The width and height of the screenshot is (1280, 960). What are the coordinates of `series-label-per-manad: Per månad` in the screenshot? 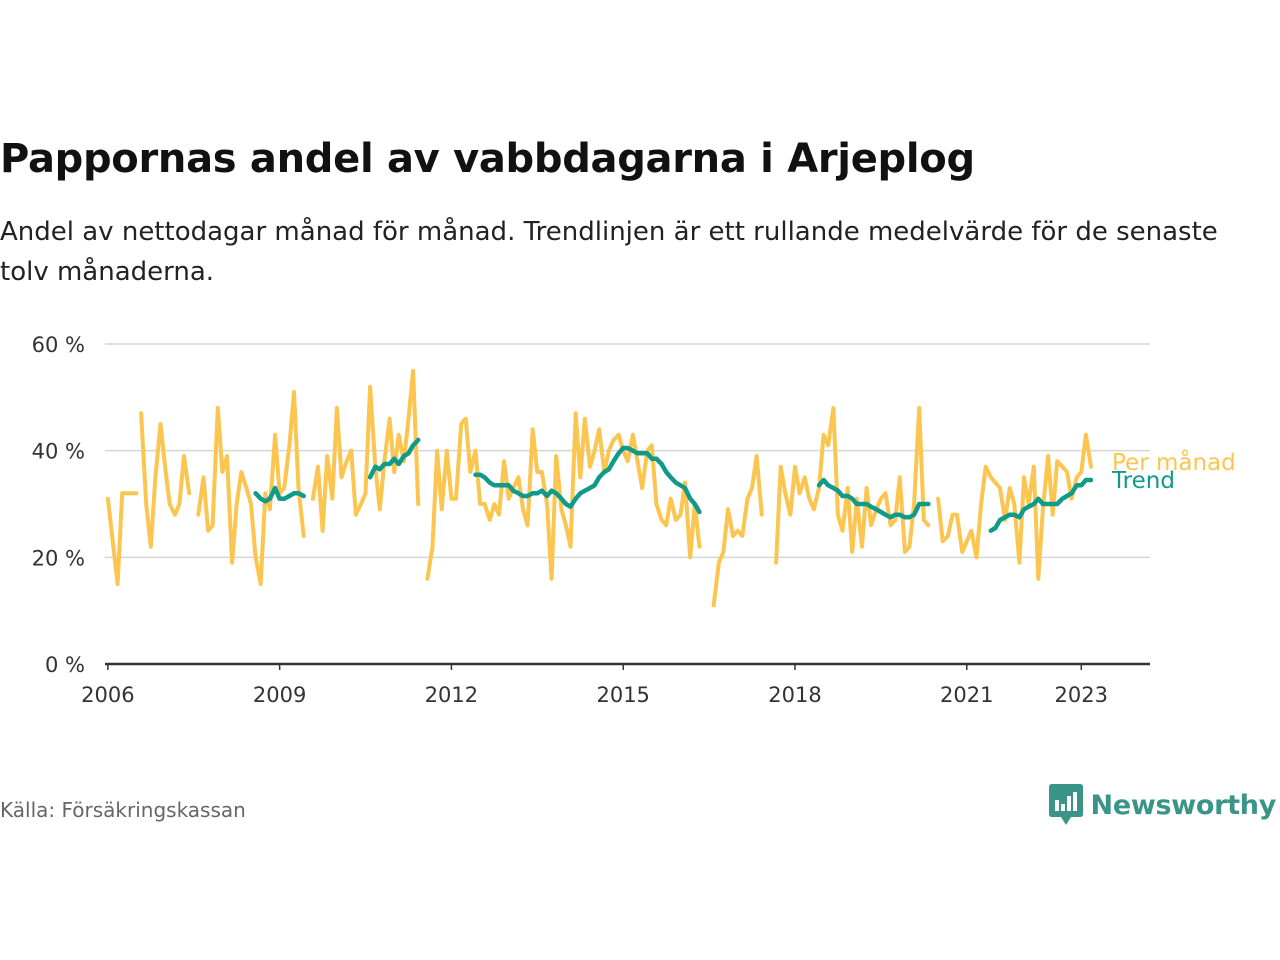 It's located at (1174, 462).